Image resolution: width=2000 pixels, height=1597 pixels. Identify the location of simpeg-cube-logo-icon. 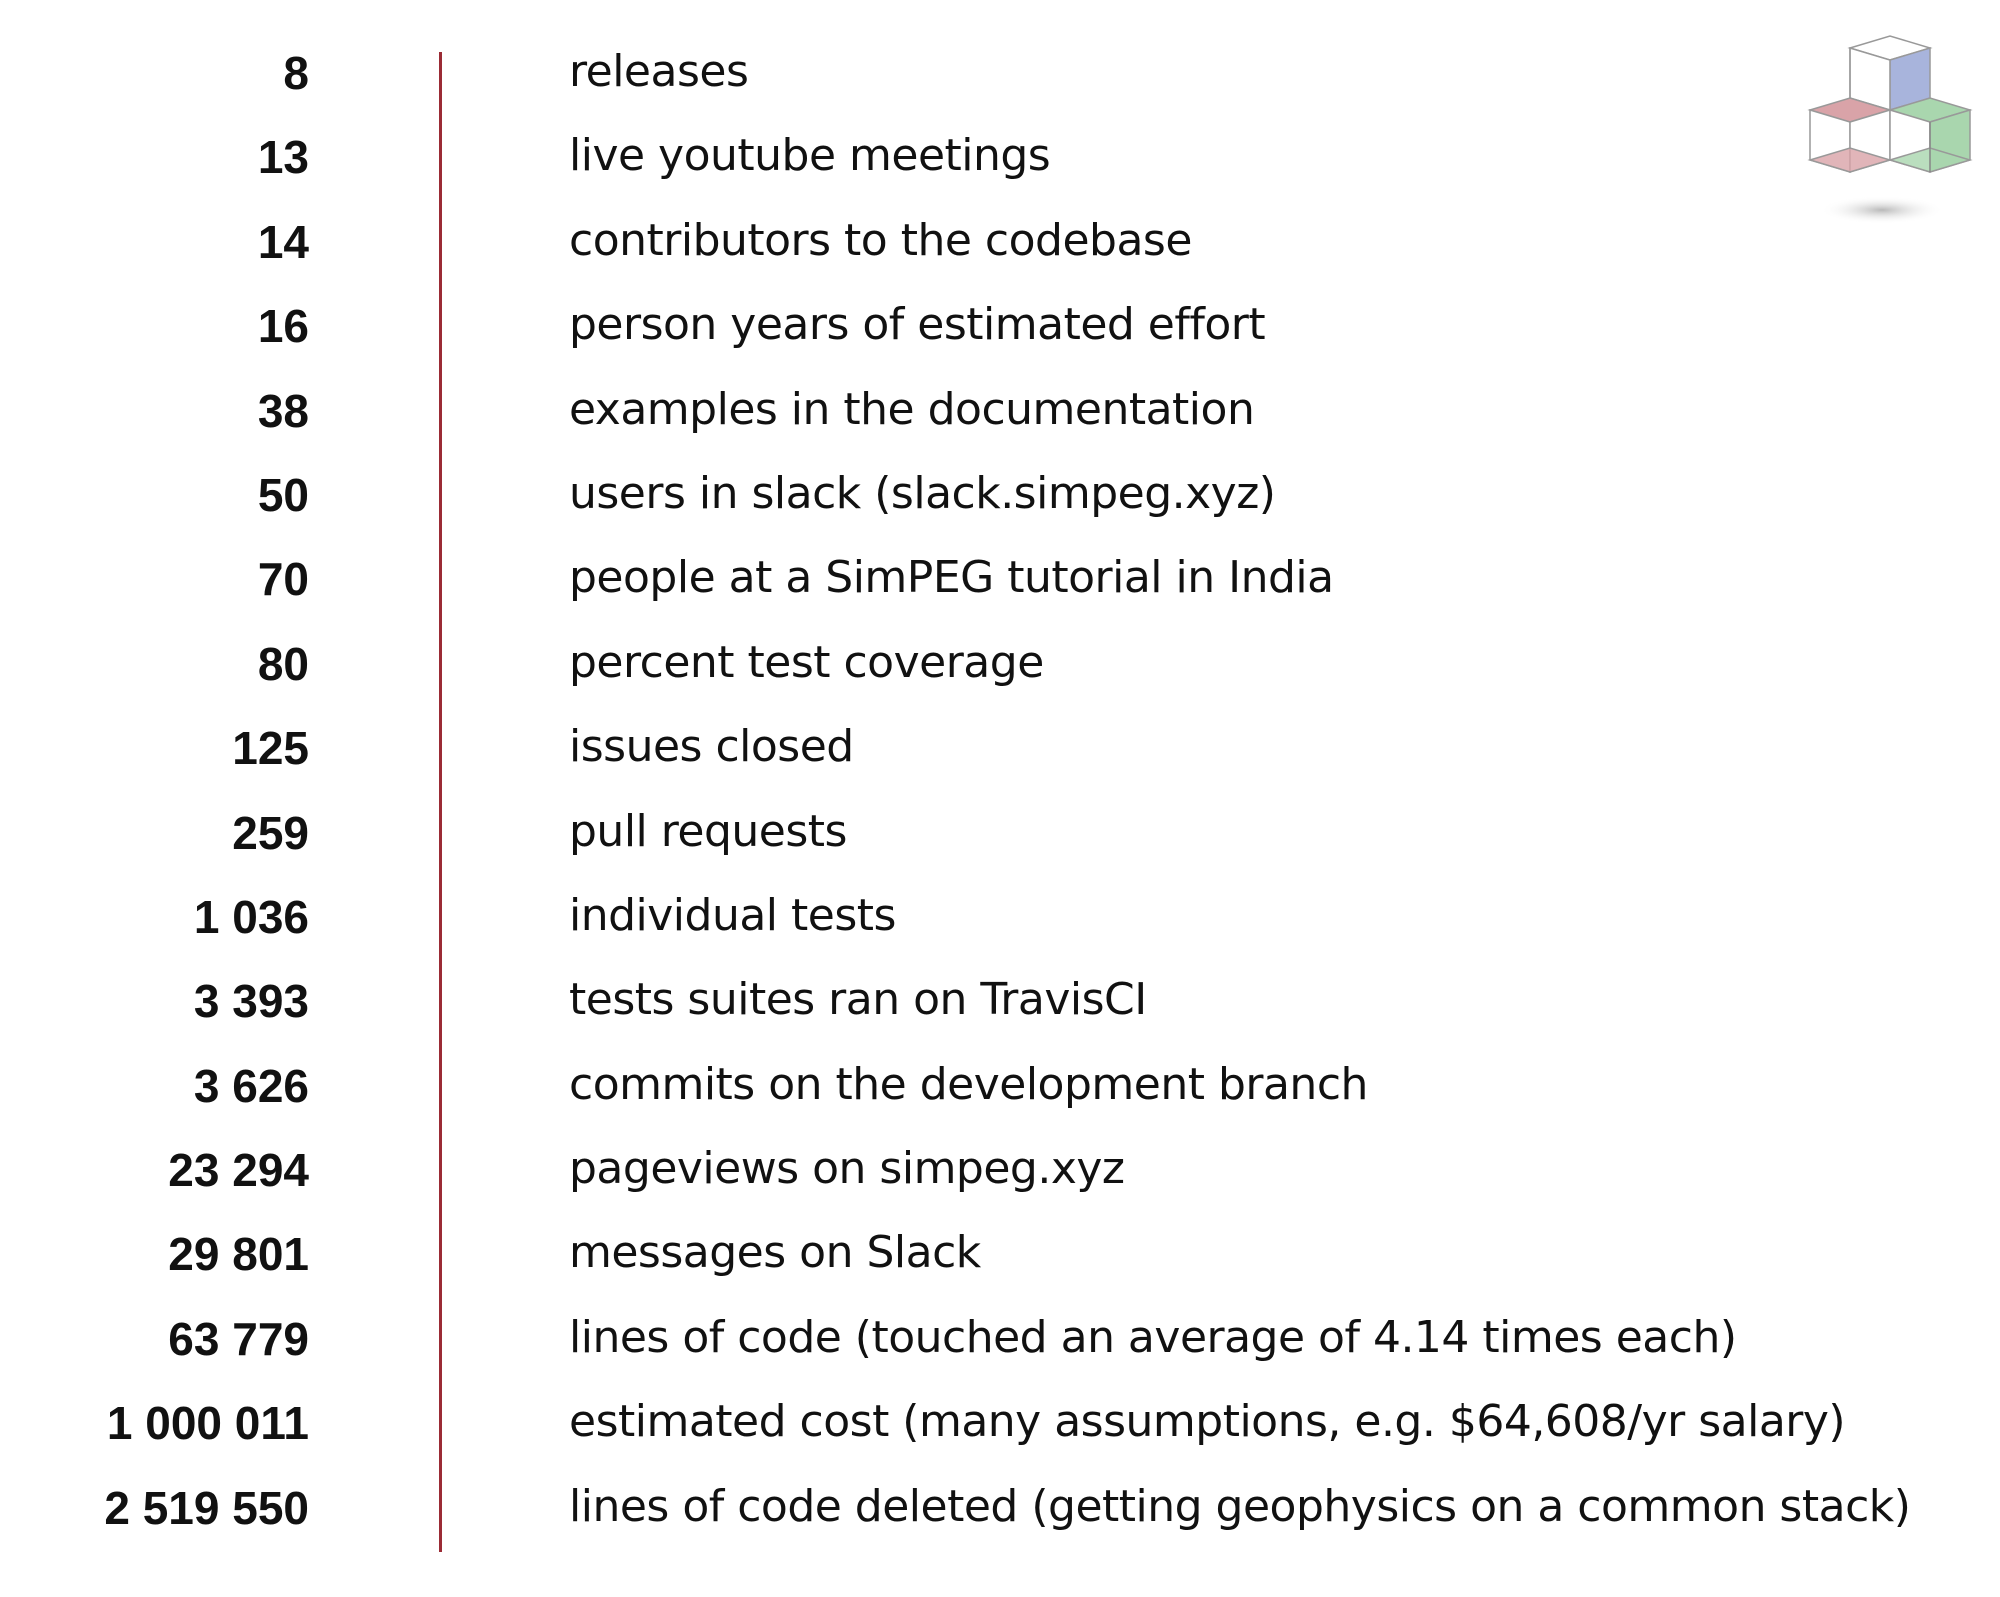
(1890, 129).